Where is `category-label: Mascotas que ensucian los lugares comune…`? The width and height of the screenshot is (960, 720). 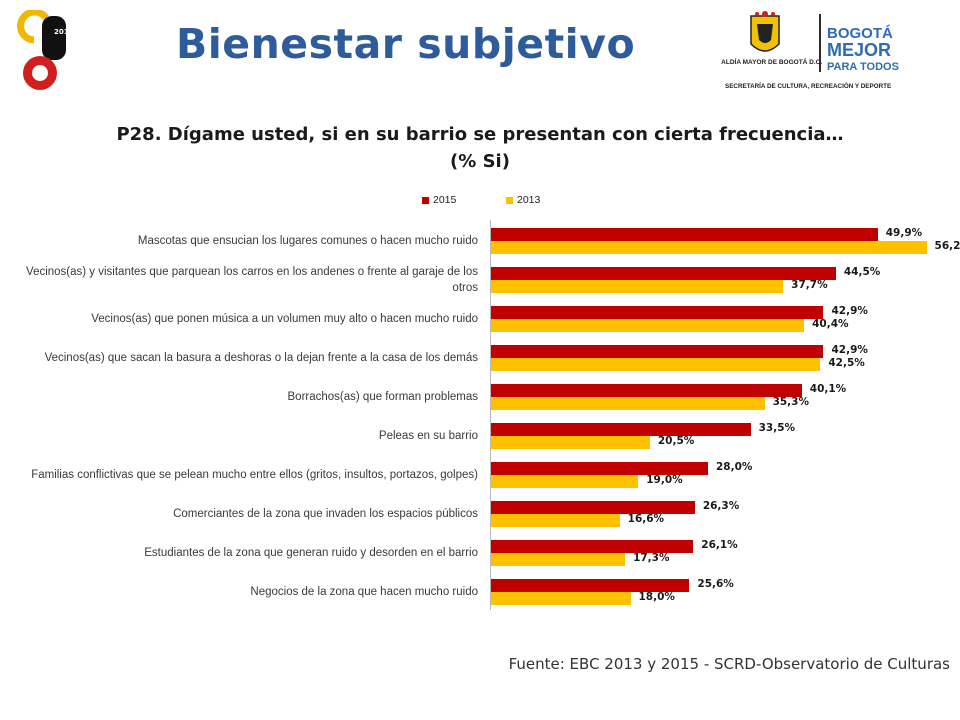 category-label: Mascotas que ensucian los lugares comune… is located at coordinates (307, 241).